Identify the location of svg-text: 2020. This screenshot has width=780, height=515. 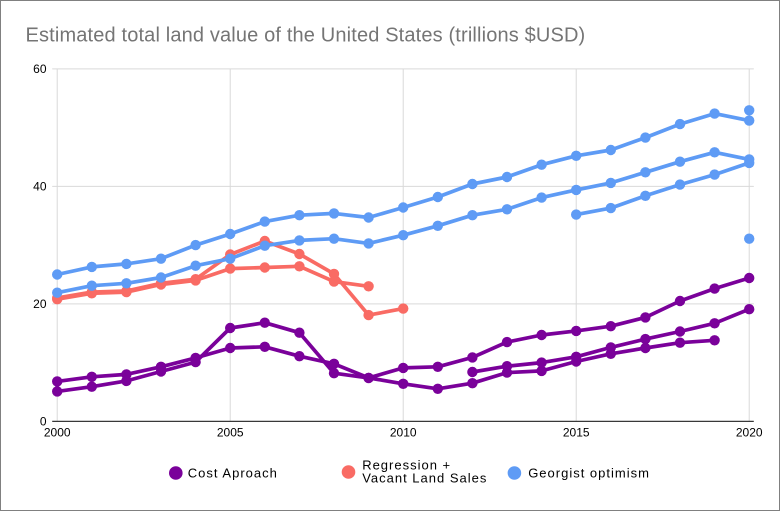
(749, 433).